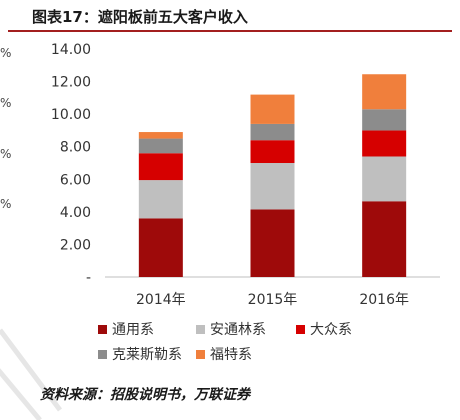 Image resolution: width=460 pixels, height=420 pixels. What do you see at coordinates (71, 50) in the screenshot?
I see `y-tick-label: 14.00` at bounding box center [71, 50].